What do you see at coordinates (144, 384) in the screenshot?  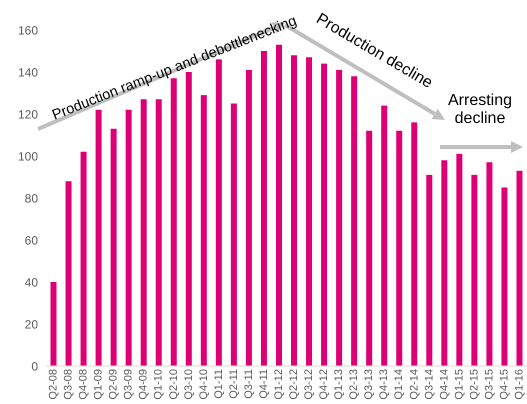 I see `x-tick-label: Q4-09` at bounding box center [144, 384].